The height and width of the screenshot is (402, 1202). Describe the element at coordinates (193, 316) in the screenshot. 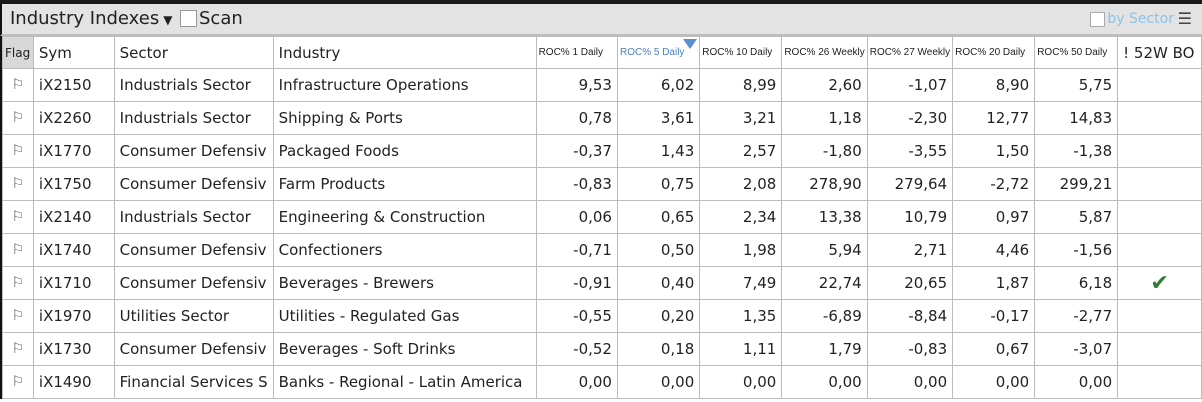

I see `cell-sector: Utilities Sector` at that location.